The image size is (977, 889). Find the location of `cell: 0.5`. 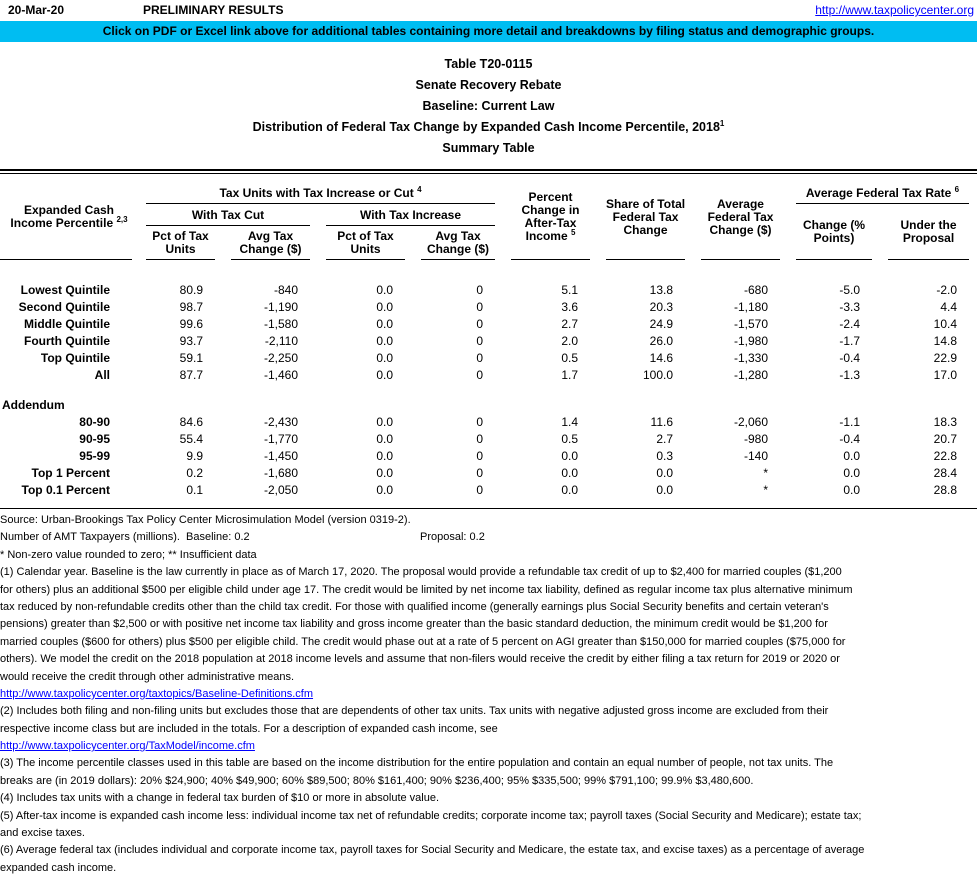

cell: 0.5 is located at coordinates (570, 438).